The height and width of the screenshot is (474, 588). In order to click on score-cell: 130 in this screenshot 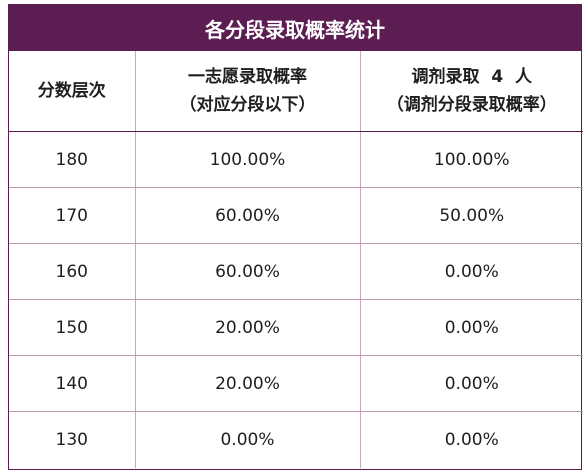, I will do `click(71, 440)`.